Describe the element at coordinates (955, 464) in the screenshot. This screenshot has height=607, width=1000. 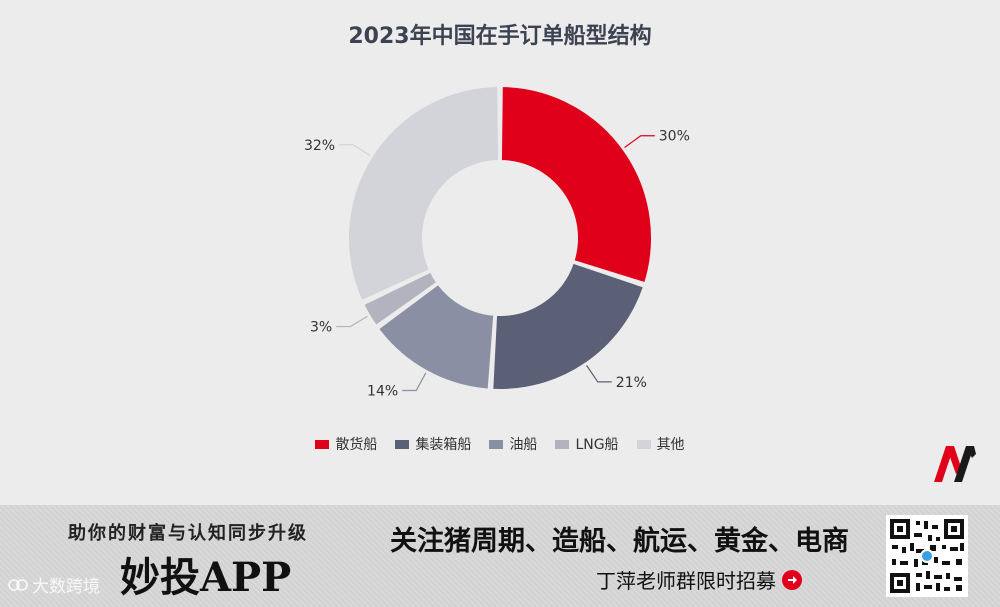
I see `huxiu-m-logo-icon` at that location.